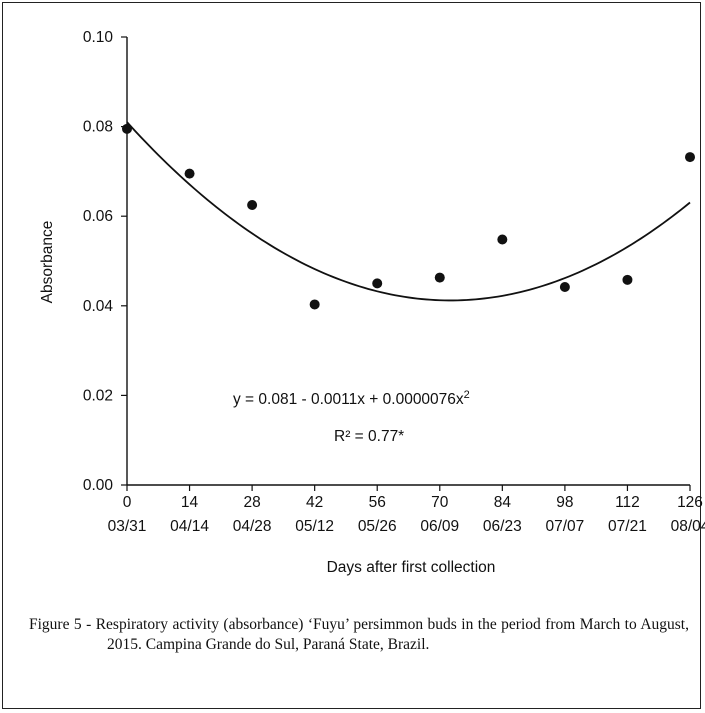 The height and width of the screenshot is (713, 705). I want to click on x-tick-label: 42, so click(314, 502).